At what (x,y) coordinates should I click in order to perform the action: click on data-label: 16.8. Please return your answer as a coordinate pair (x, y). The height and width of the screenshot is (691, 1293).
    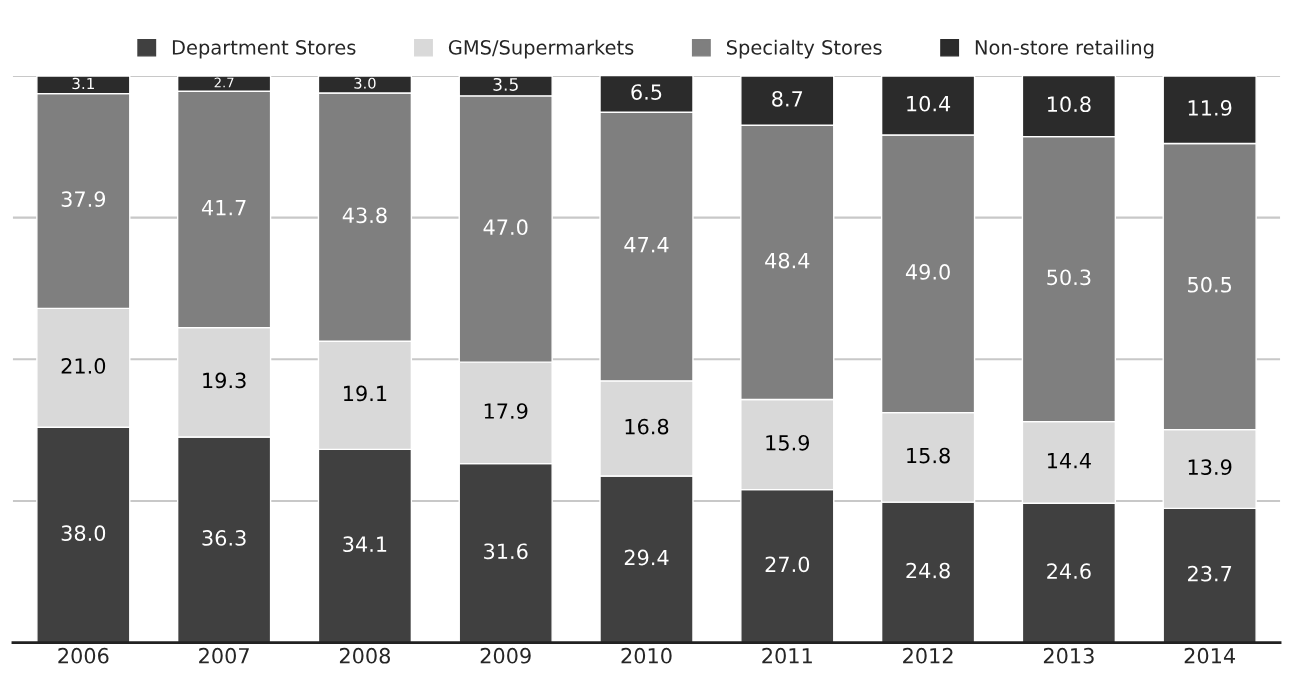
    Looking at the image, I should click on (647, 426).